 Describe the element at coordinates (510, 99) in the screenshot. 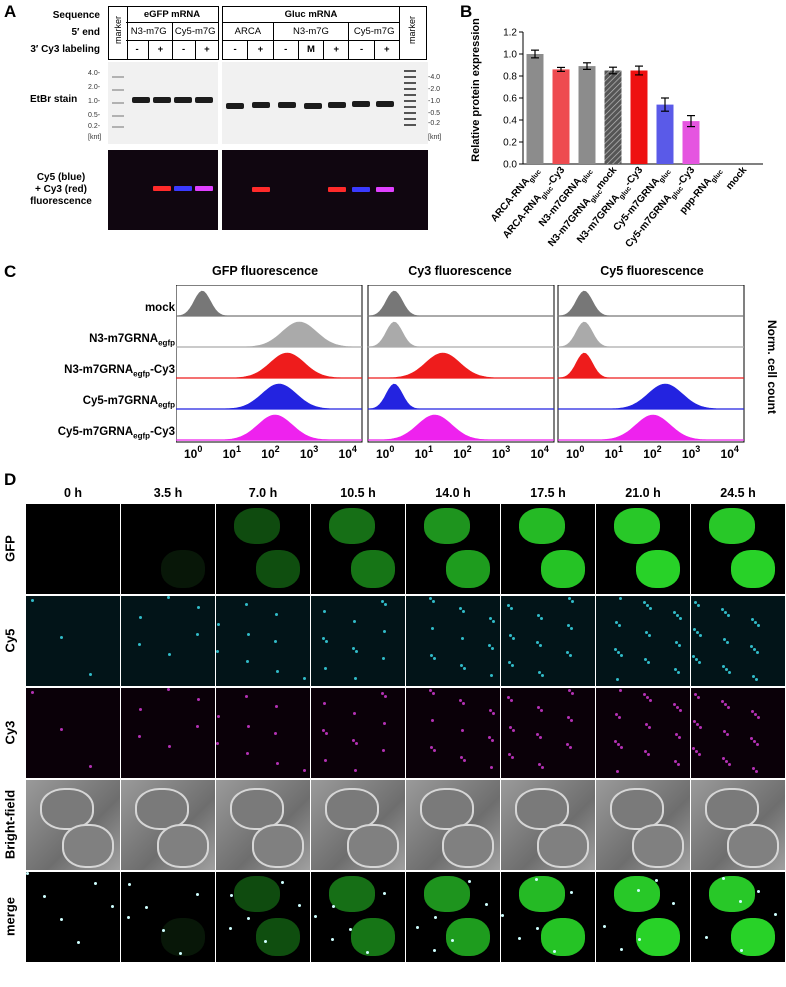

I see `y-tick-label: 0.6` at that location.